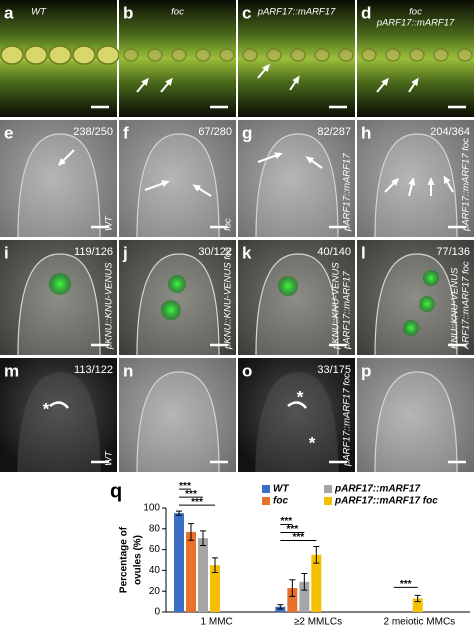  Describe the element at coordinates (155, 549) in the screenshot. I see `y-tick-label: 60` at that location.